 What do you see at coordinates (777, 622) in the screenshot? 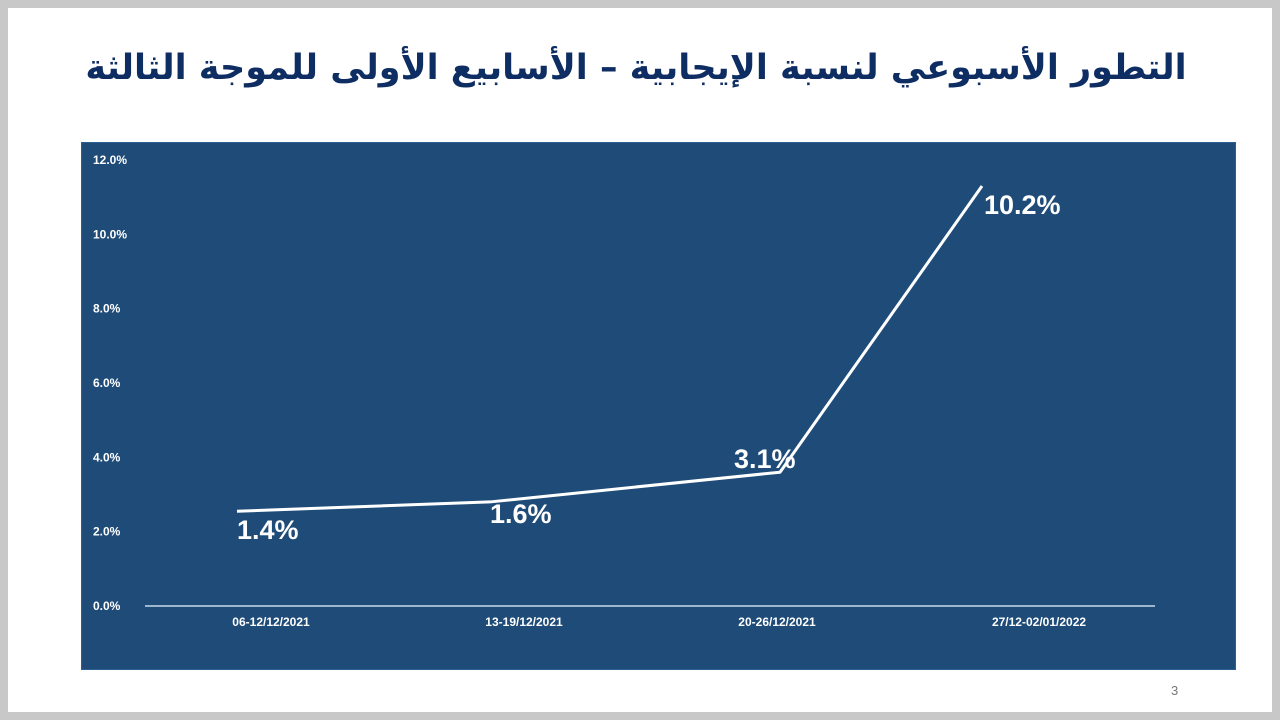
I see `x-tick-label: 20-26/12/2021` at bounding box center [777, 622].